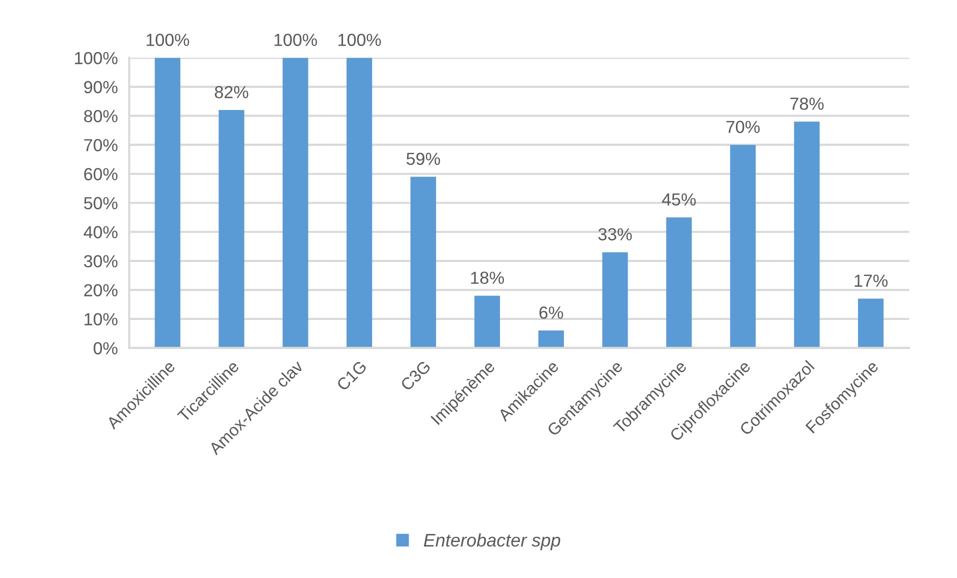 The height and width of the screenshot is (578, 957). What do you see at coordinates (101, 290) in the screenshot?
I see `y-tick-label: 20%` at bounding box center [101, 290].